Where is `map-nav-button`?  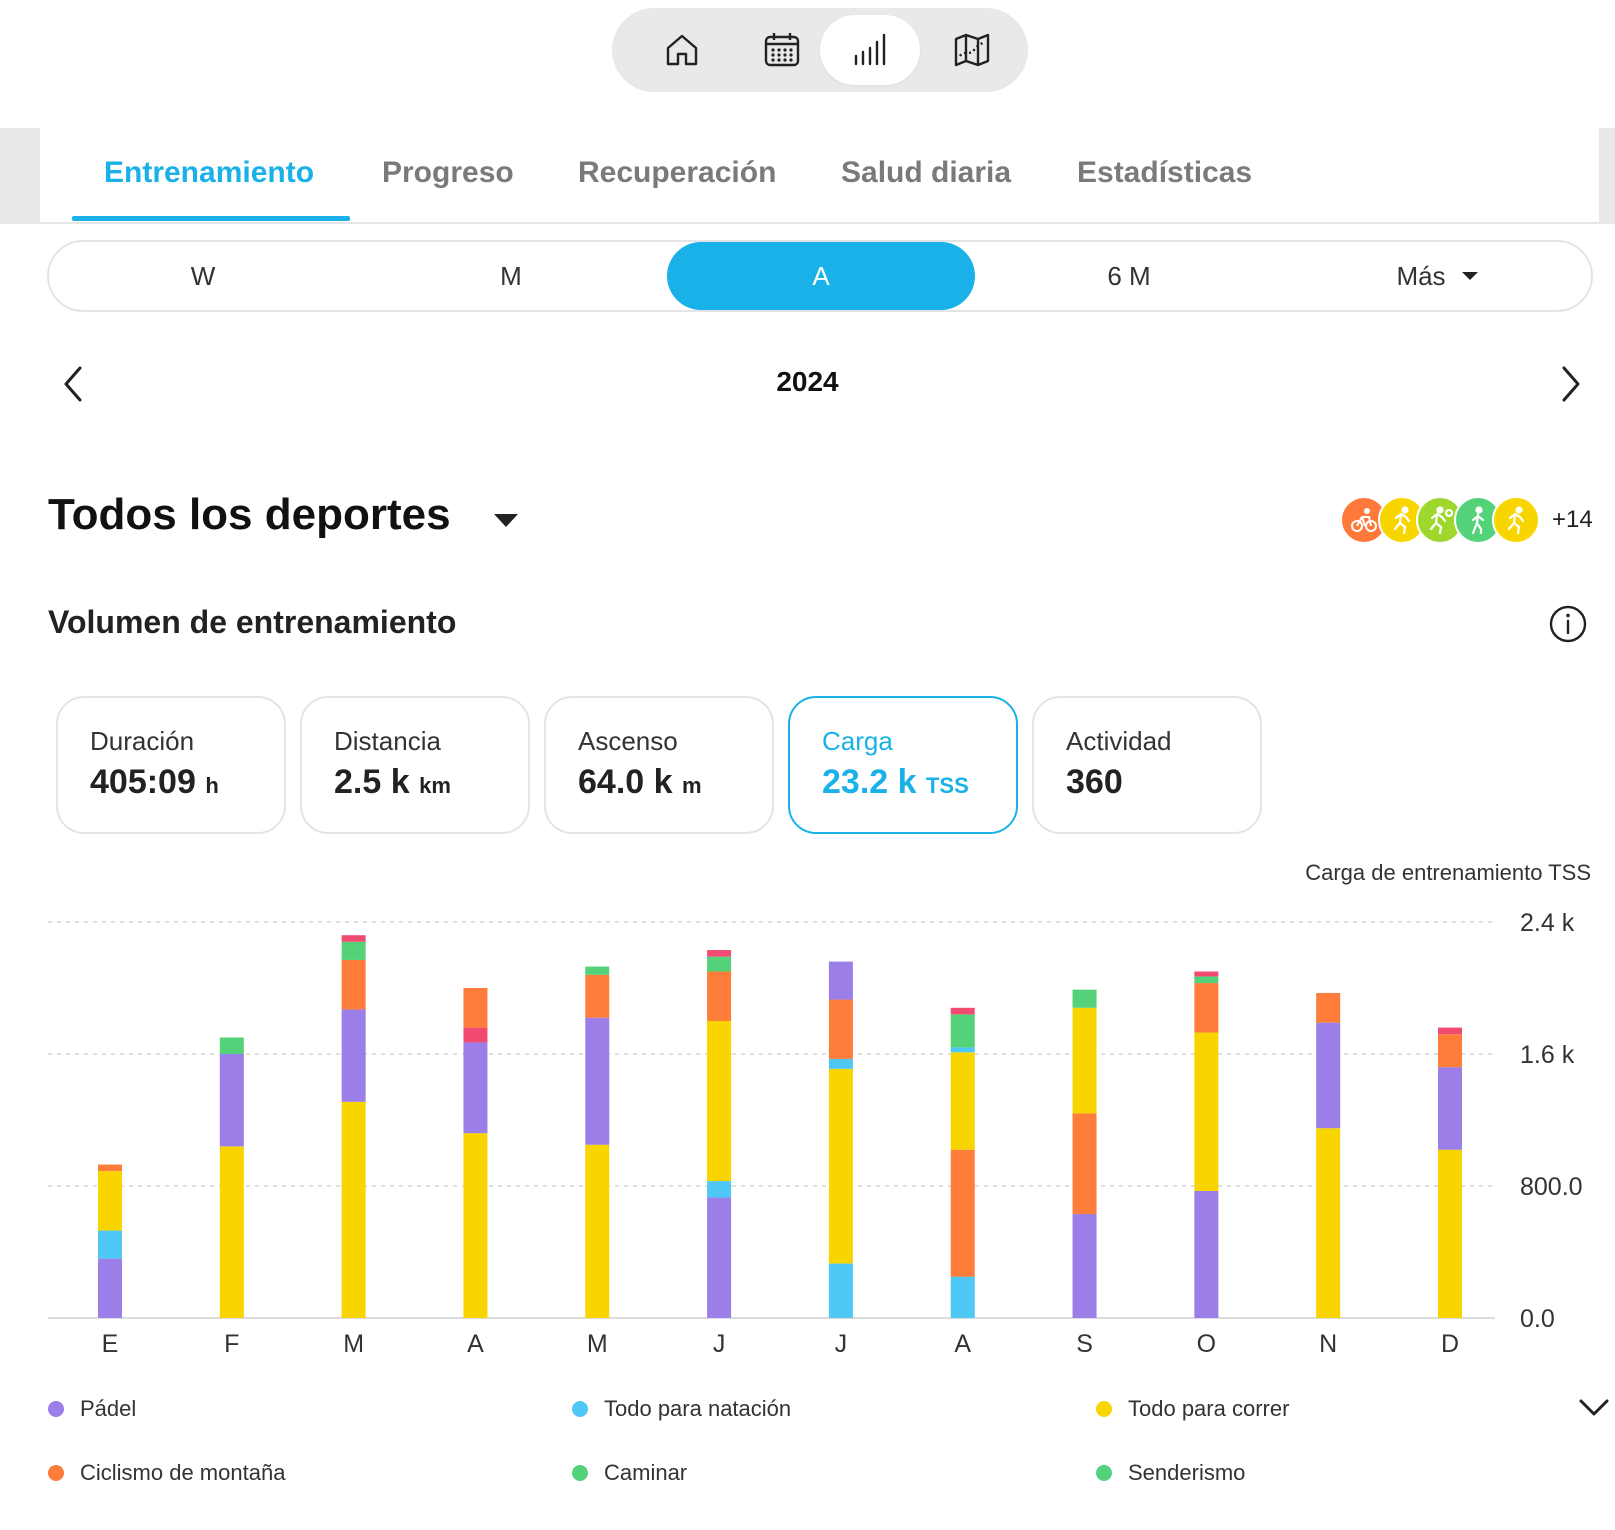 map-nav-button is located at coordinates (972, 50).